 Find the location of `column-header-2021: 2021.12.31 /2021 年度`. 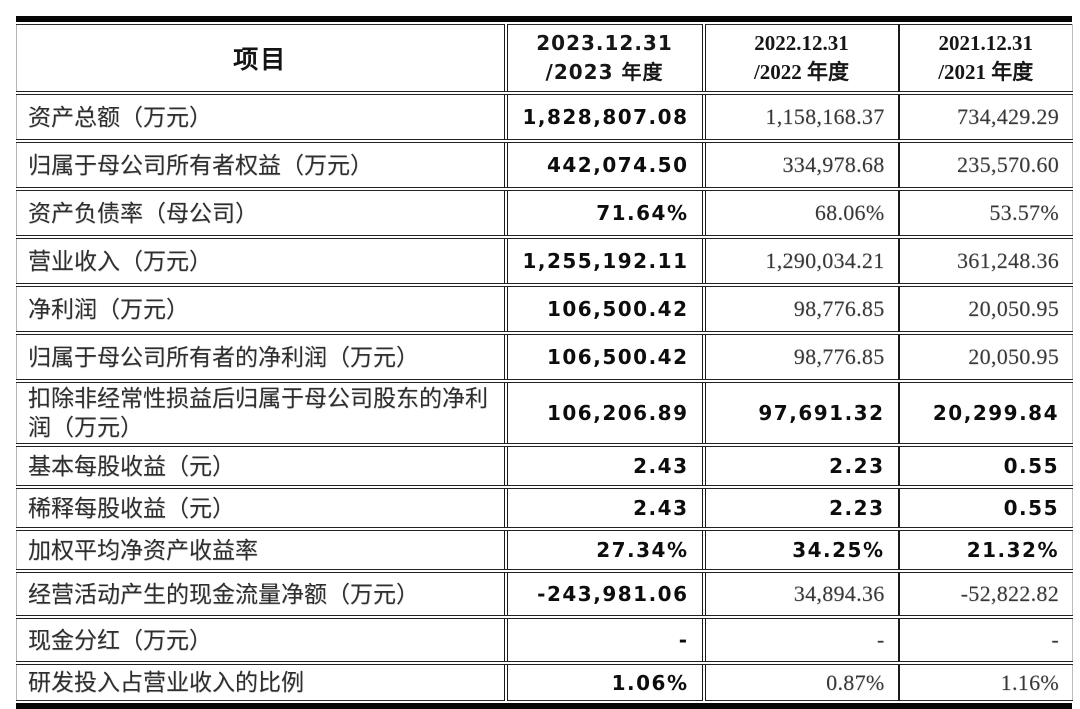

column-header-2021: 2021.12.31 /2021 年度 is located at coordinates (985, 59).